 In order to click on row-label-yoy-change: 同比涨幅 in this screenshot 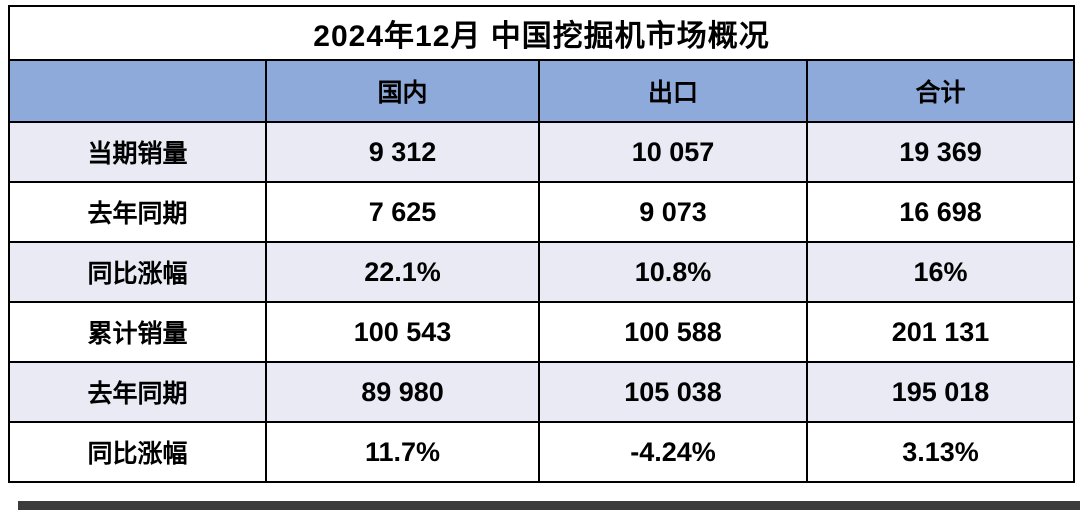, I will do `click(137, 272)`.